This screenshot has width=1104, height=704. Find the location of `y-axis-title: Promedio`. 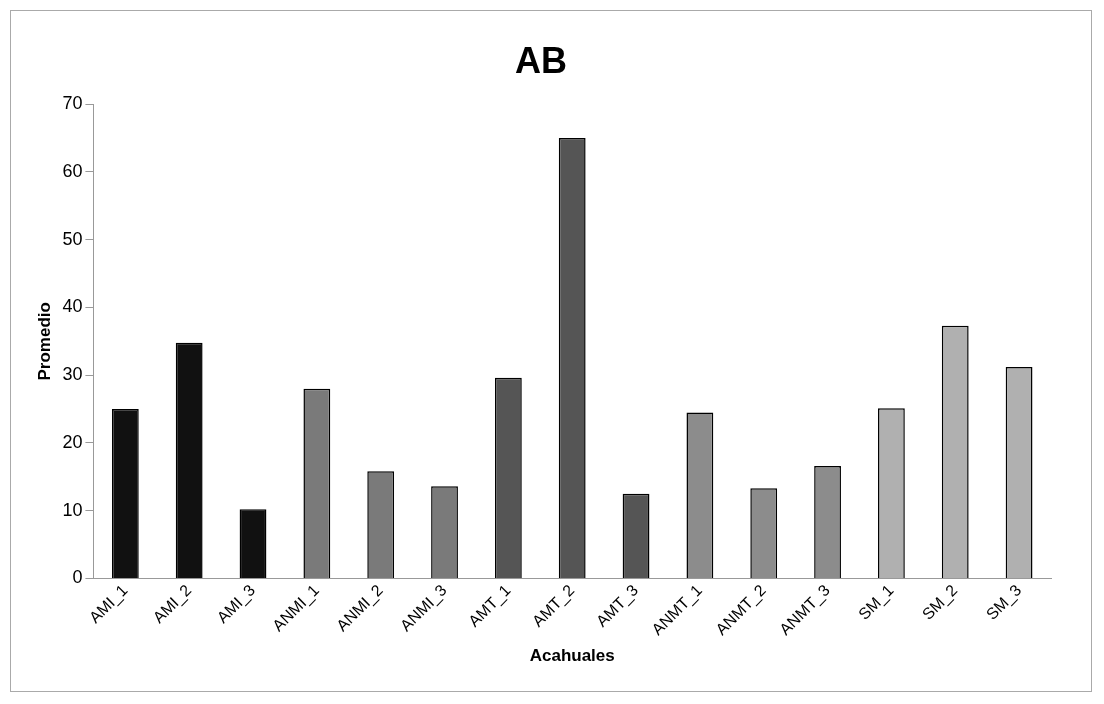

y-axis-title: Promedio is located at coordinates (44, 341).